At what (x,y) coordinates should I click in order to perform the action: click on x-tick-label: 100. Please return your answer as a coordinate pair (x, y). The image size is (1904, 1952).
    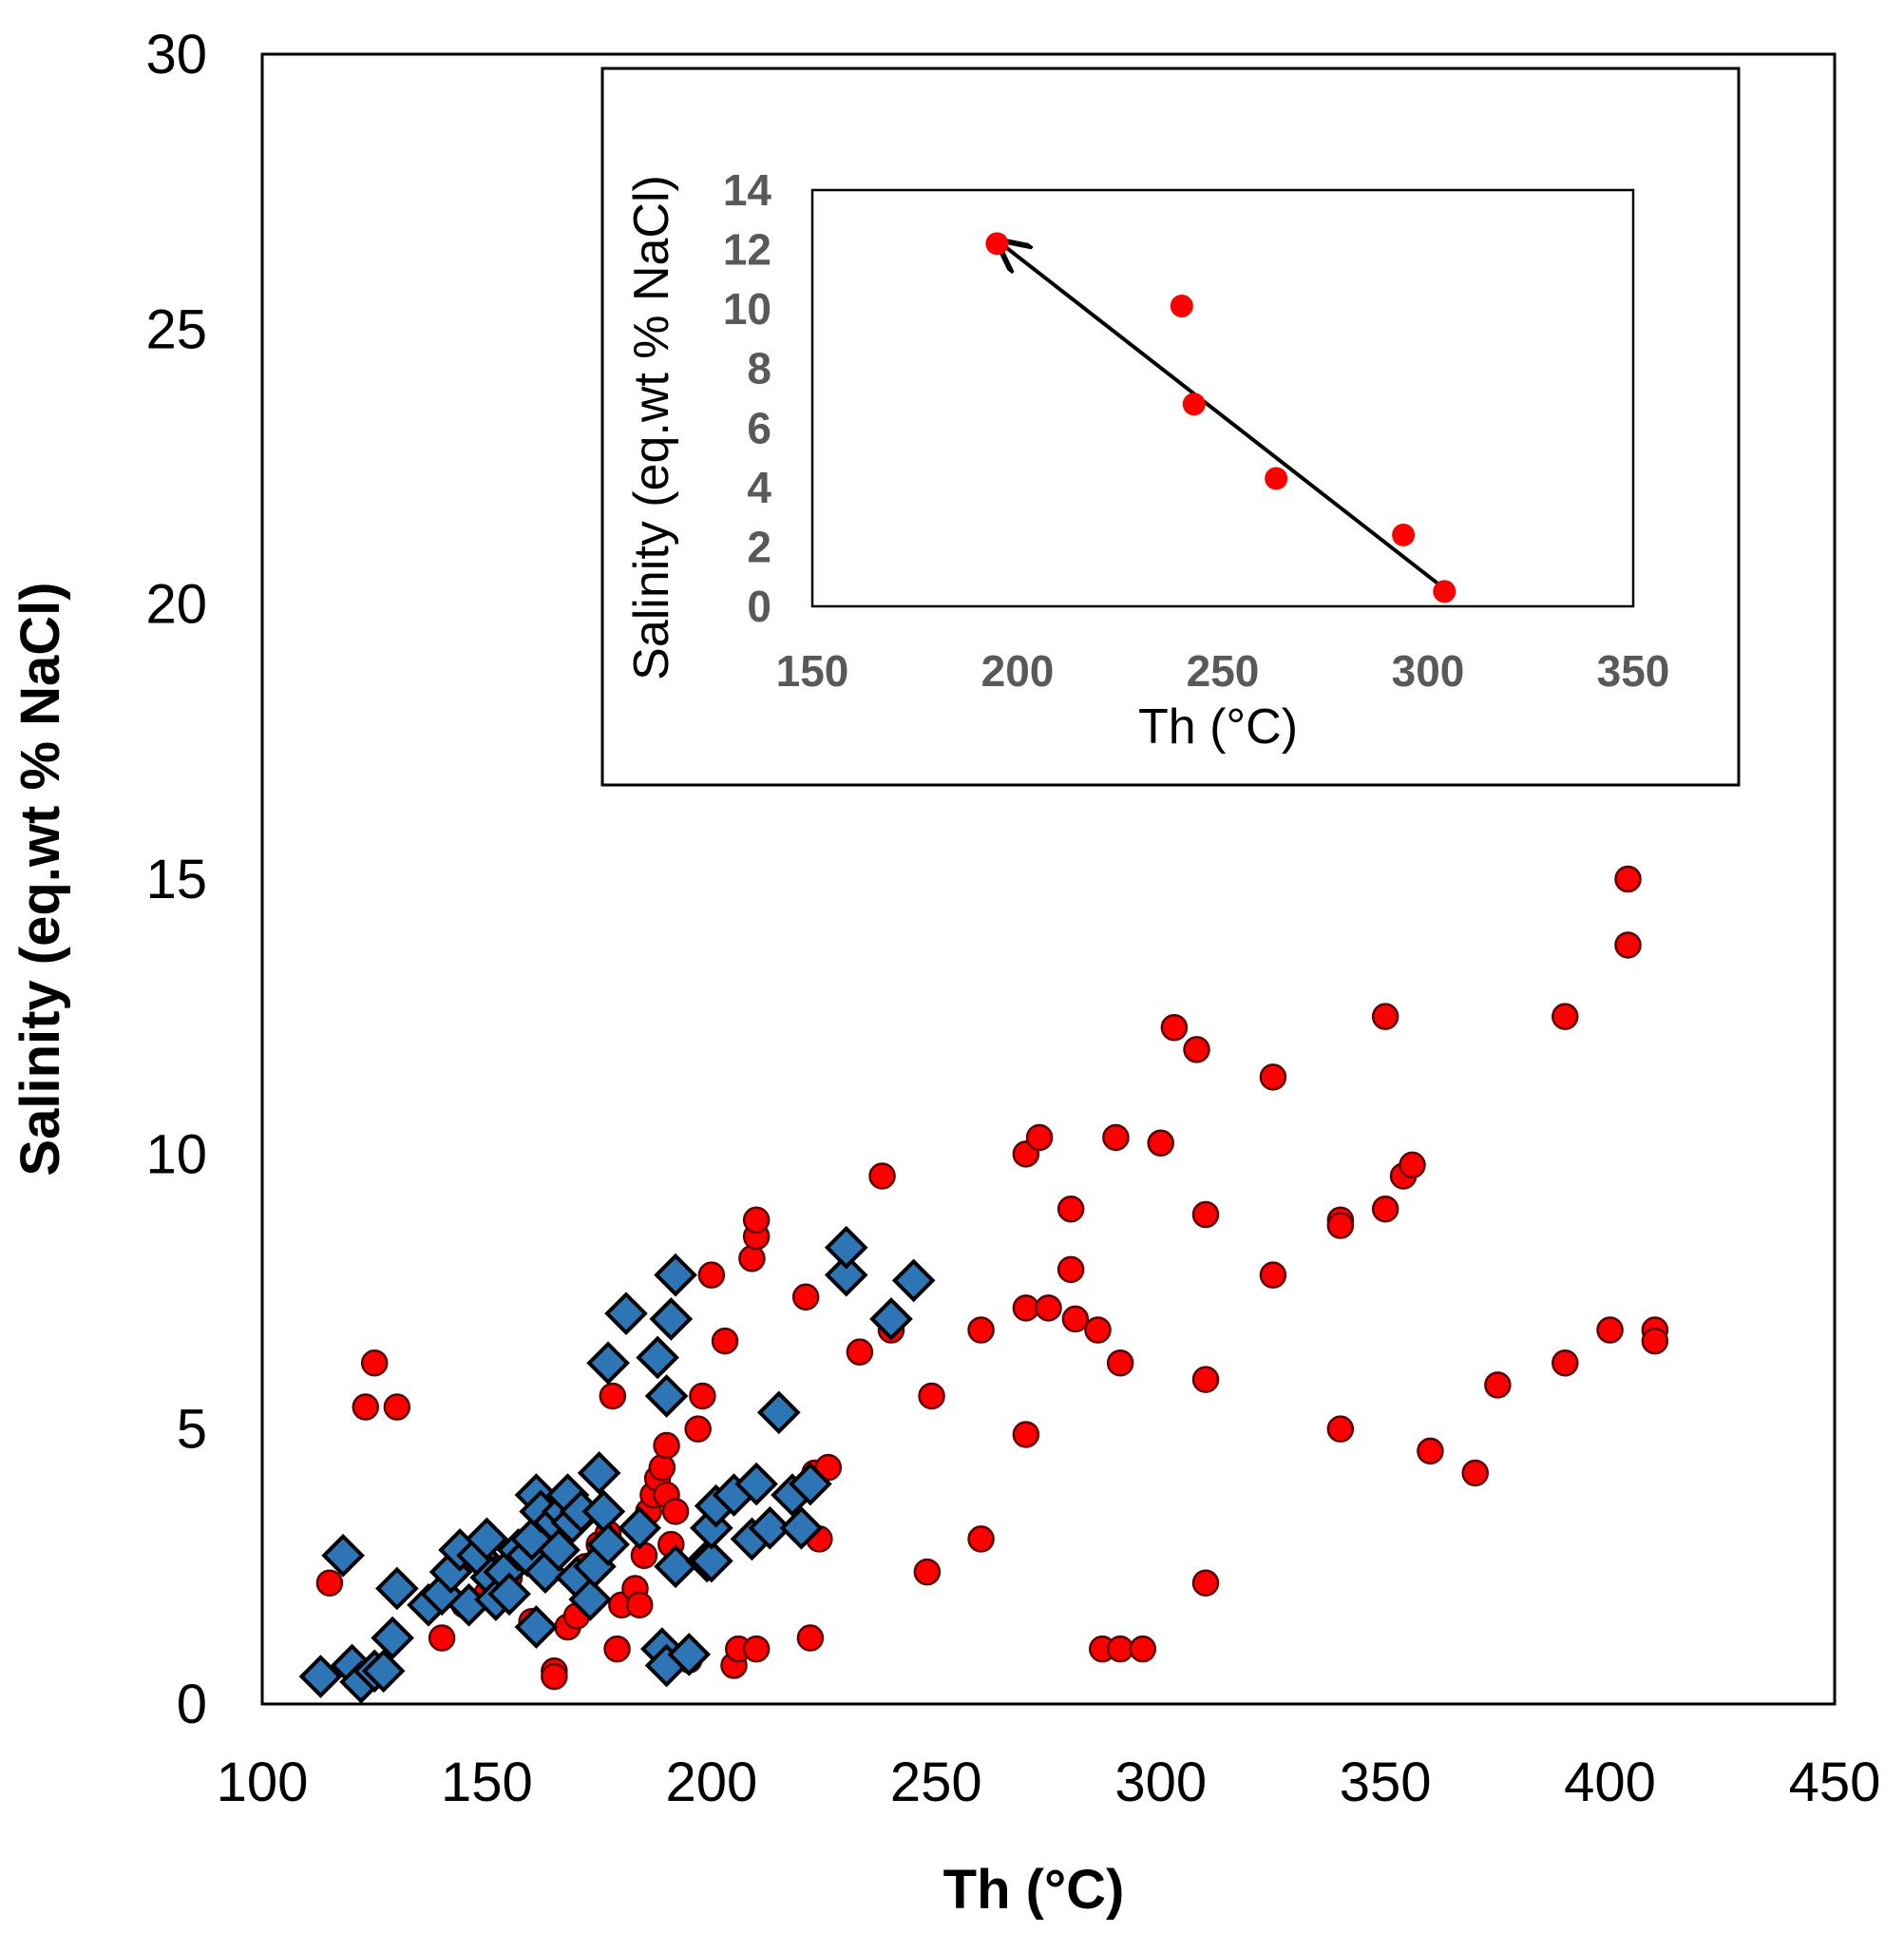
    Looking at the image, I should click on (263, 1782).